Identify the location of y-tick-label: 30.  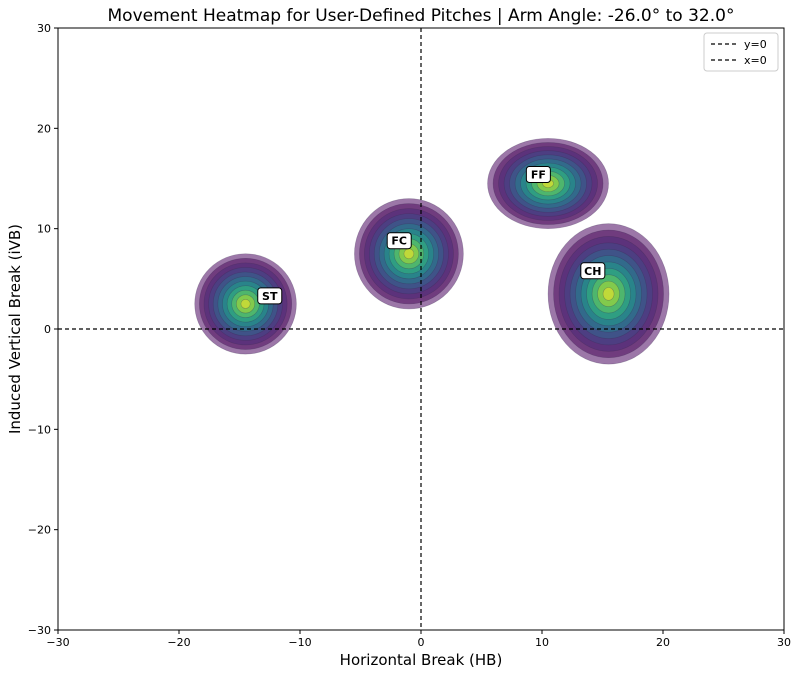
(44, 28).